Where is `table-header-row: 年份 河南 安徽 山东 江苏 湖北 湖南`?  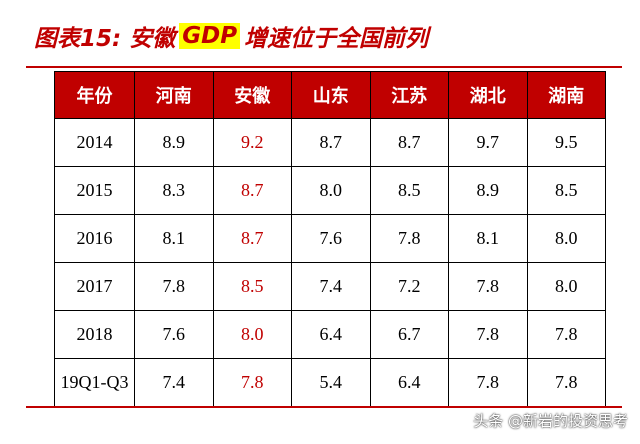 table-header-row: 年份 河南 安徽 山东 江苏 湖北 湖南 is located at coordinates (330, 95).